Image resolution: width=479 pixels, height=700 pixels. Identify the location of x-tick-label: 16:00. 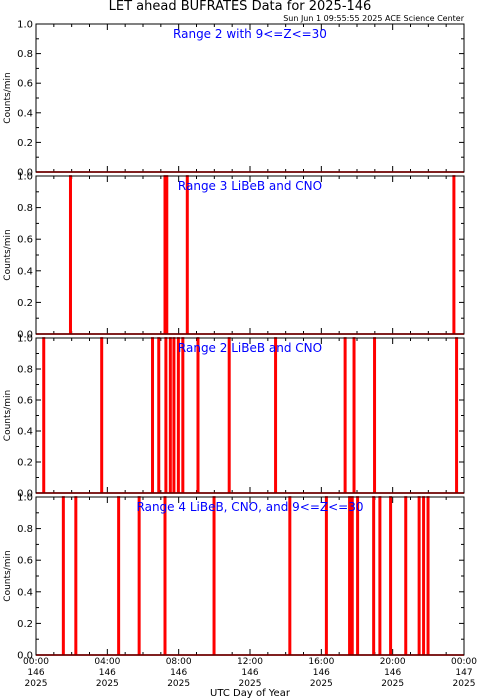
(321, 662).